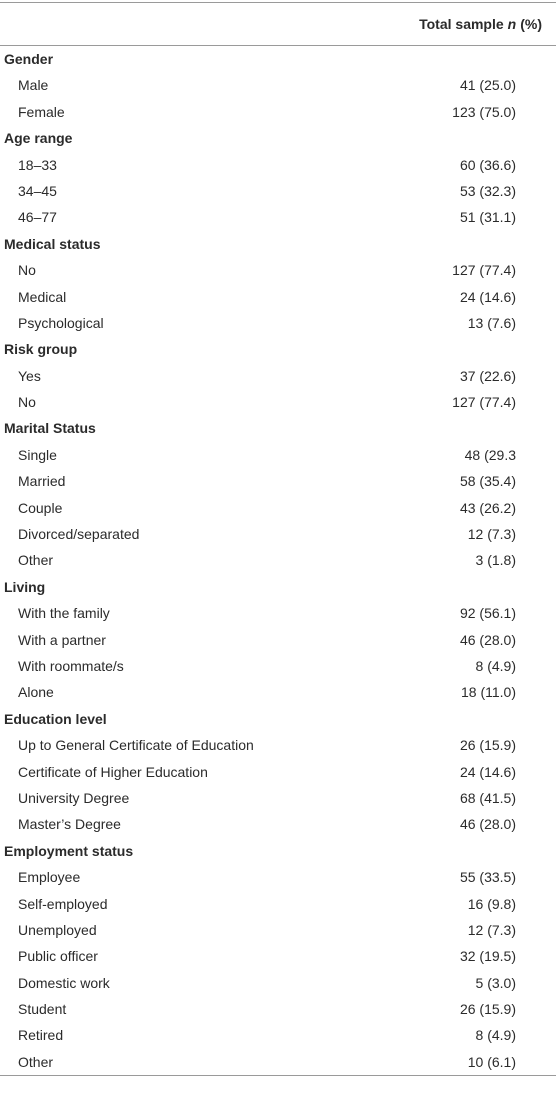 The image size is (556, 1095). Describe the element at coordinates (71, 665) in the screenshot. I see `row-label: With roommate/s` at that location.